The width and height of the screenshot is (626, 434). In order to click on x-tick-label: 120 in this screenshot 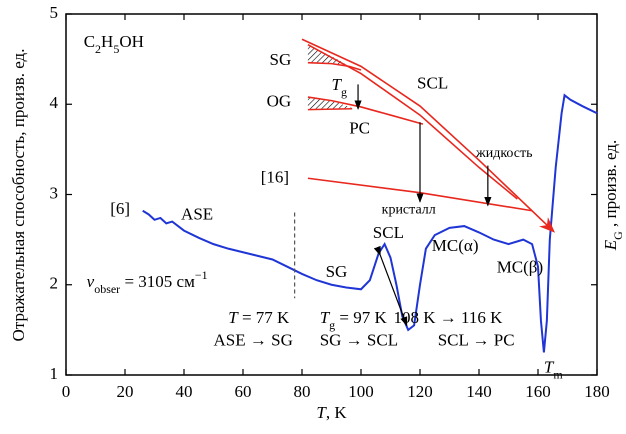, I will do `click(420, 391)`.